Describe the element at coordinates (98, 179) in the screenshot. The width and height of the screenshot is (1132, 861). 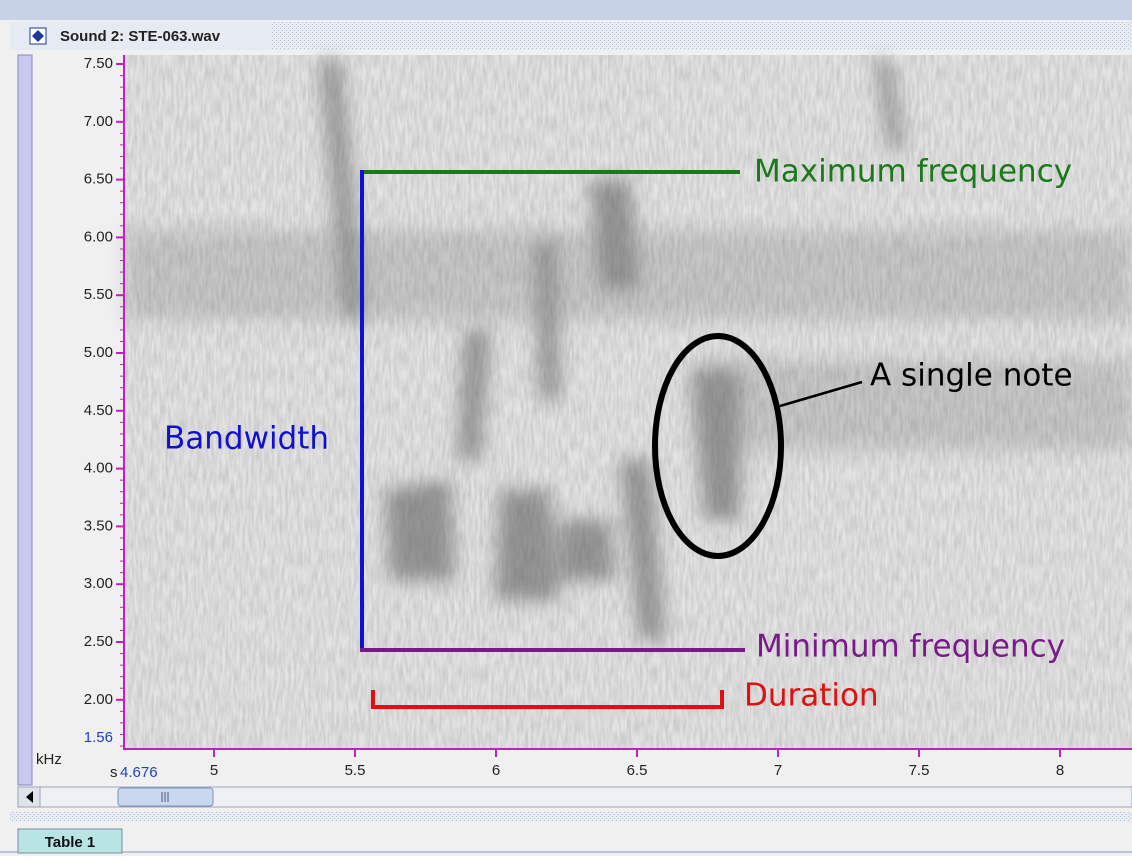
I see `y-tick-label: 6.50` at that location.